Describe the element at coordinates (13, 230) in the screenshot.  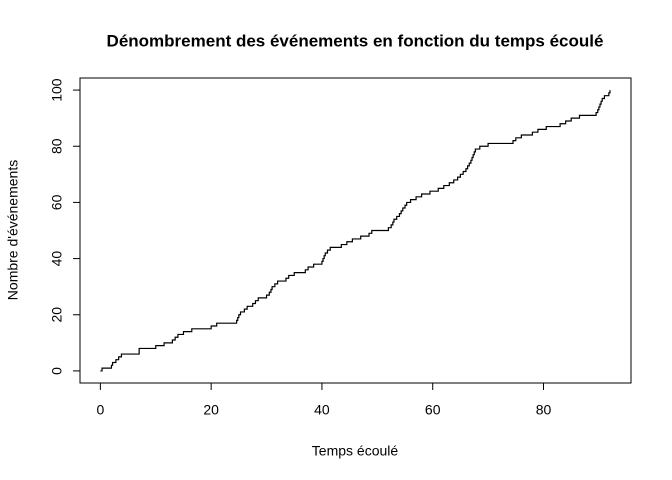
I see `y-axis-label: Nombre d'événements` at that location.